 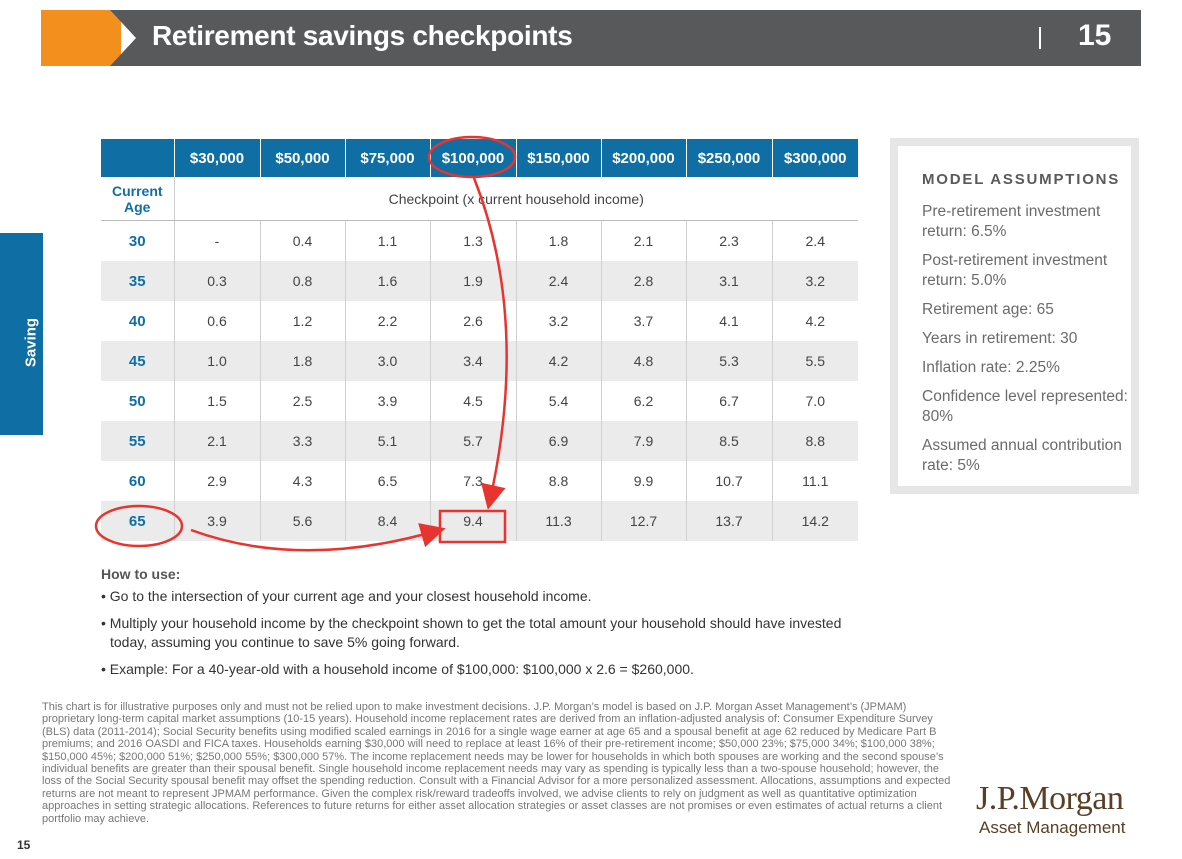 I want to click on checkpoint-cell: 3.3, so click(x=302, y=441).